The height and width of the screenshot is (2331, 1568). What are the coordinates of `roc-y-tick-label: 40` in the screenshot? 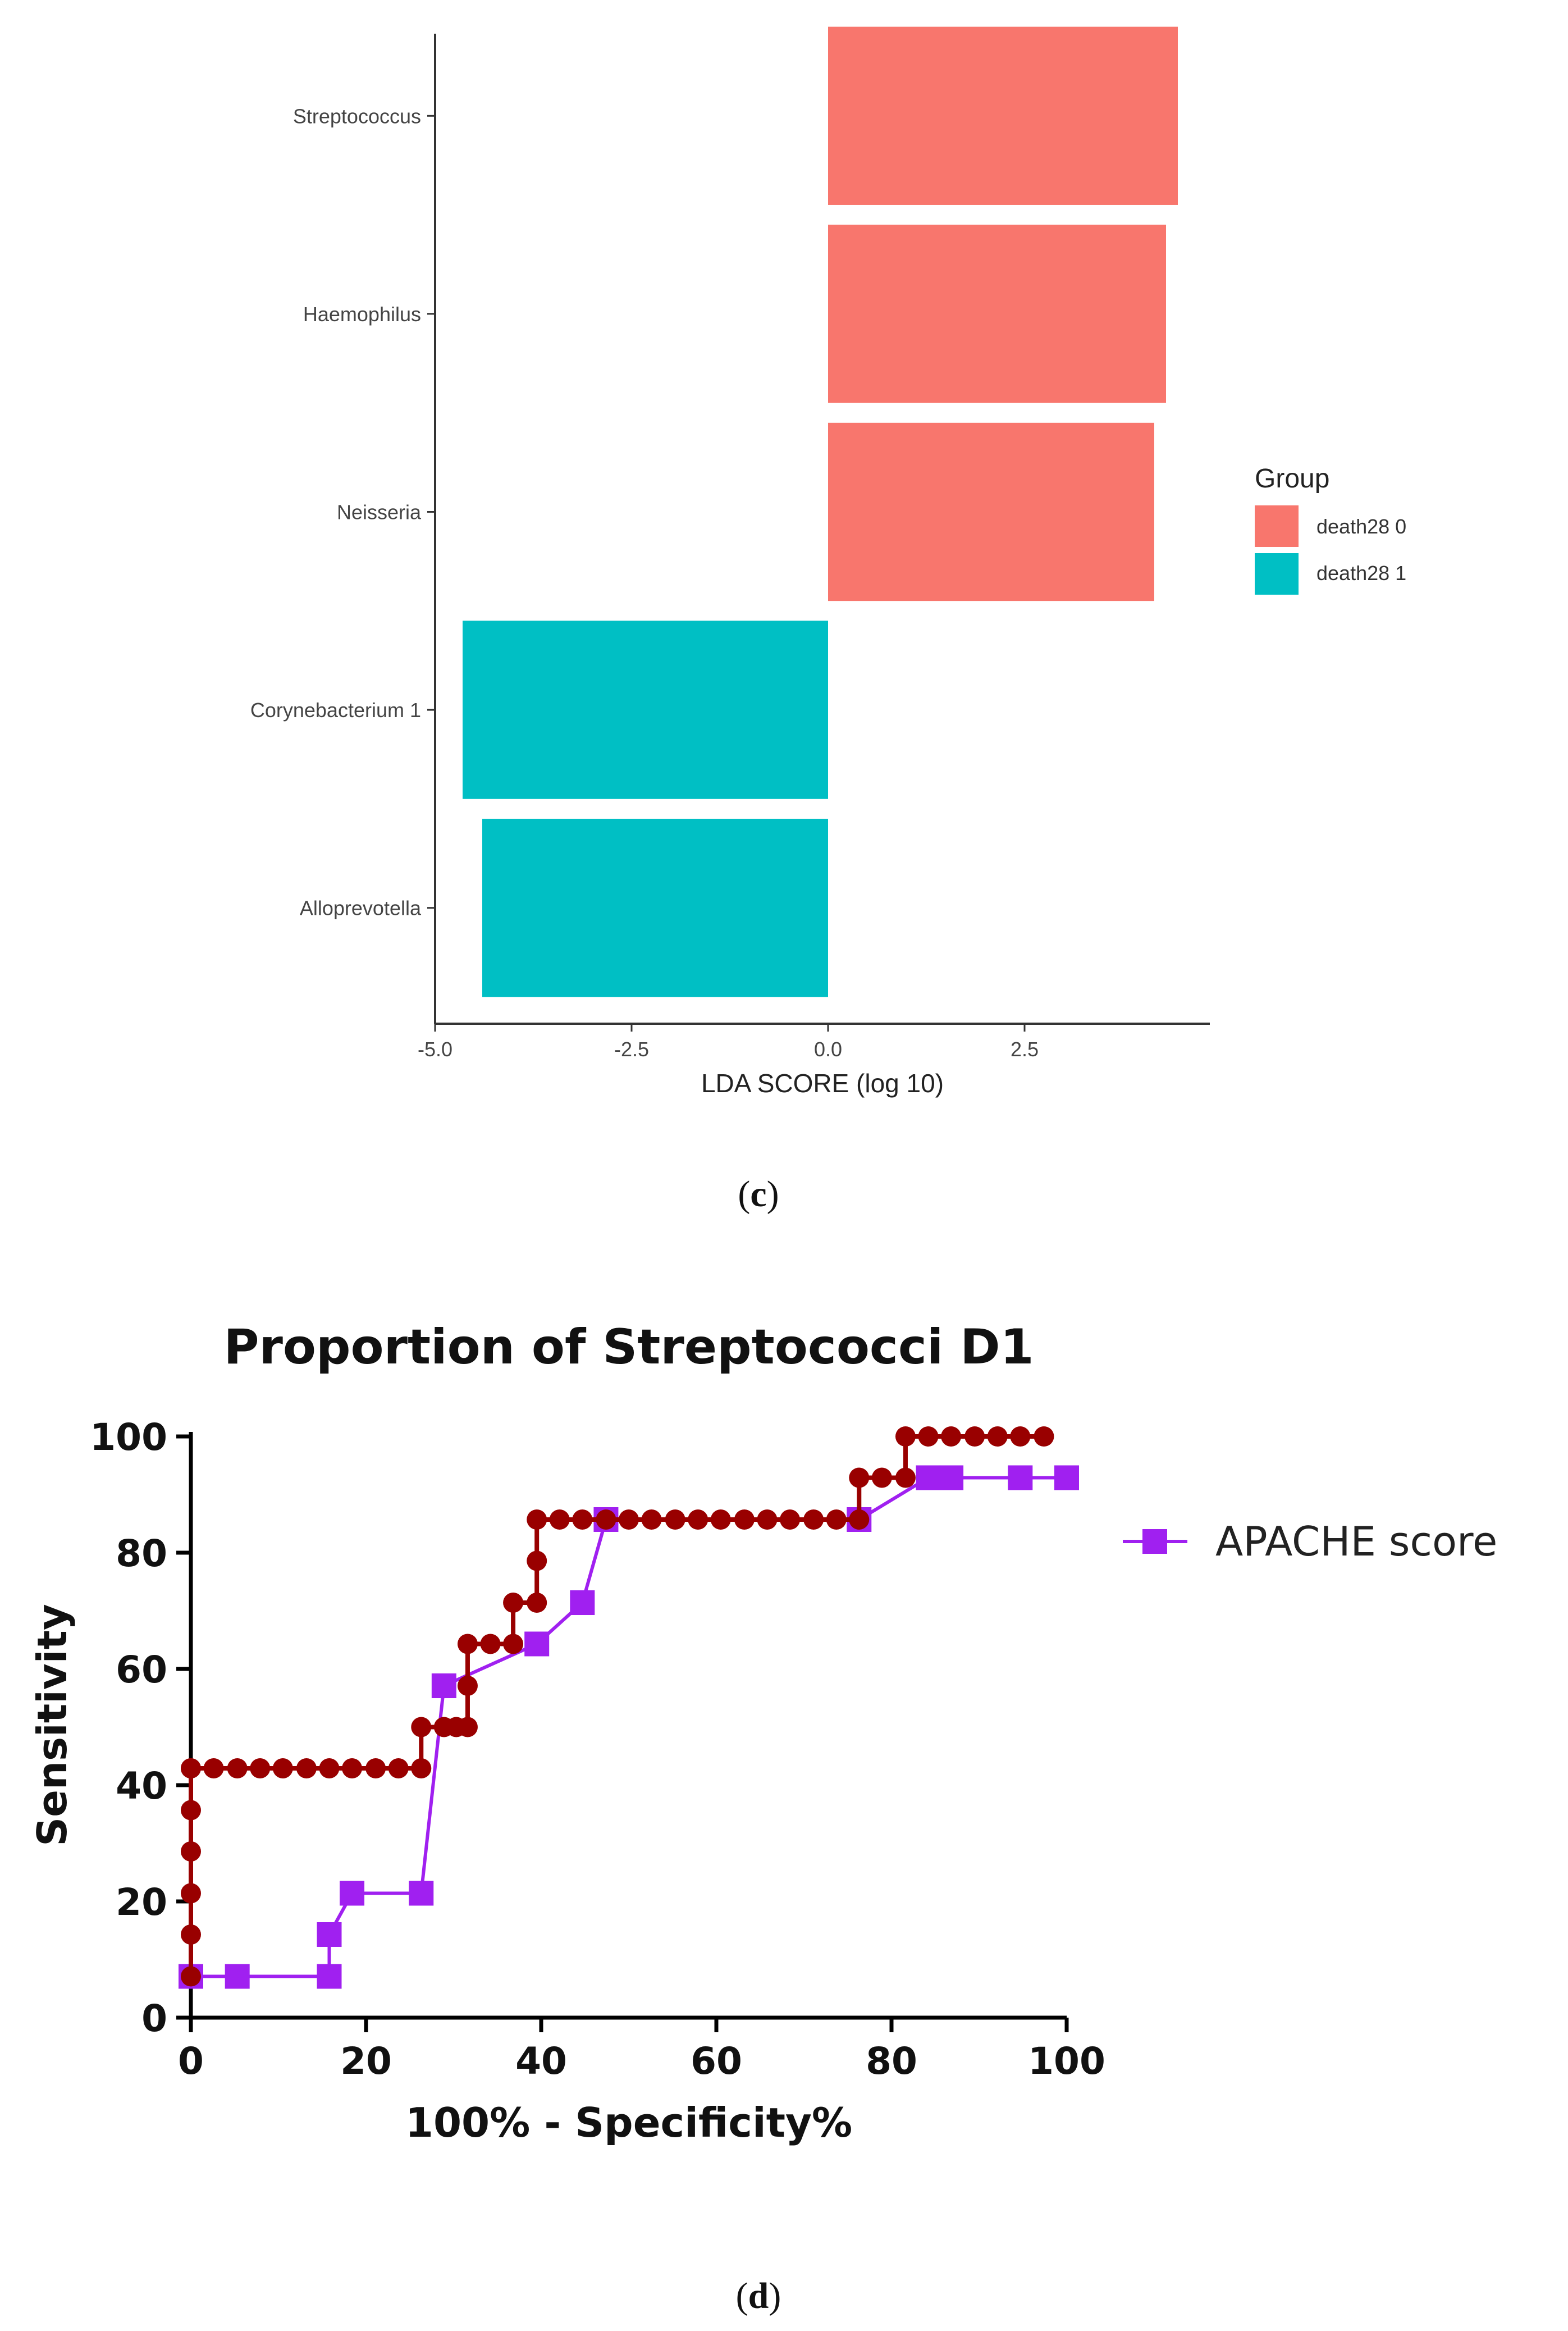 It's located at (141, 1786).